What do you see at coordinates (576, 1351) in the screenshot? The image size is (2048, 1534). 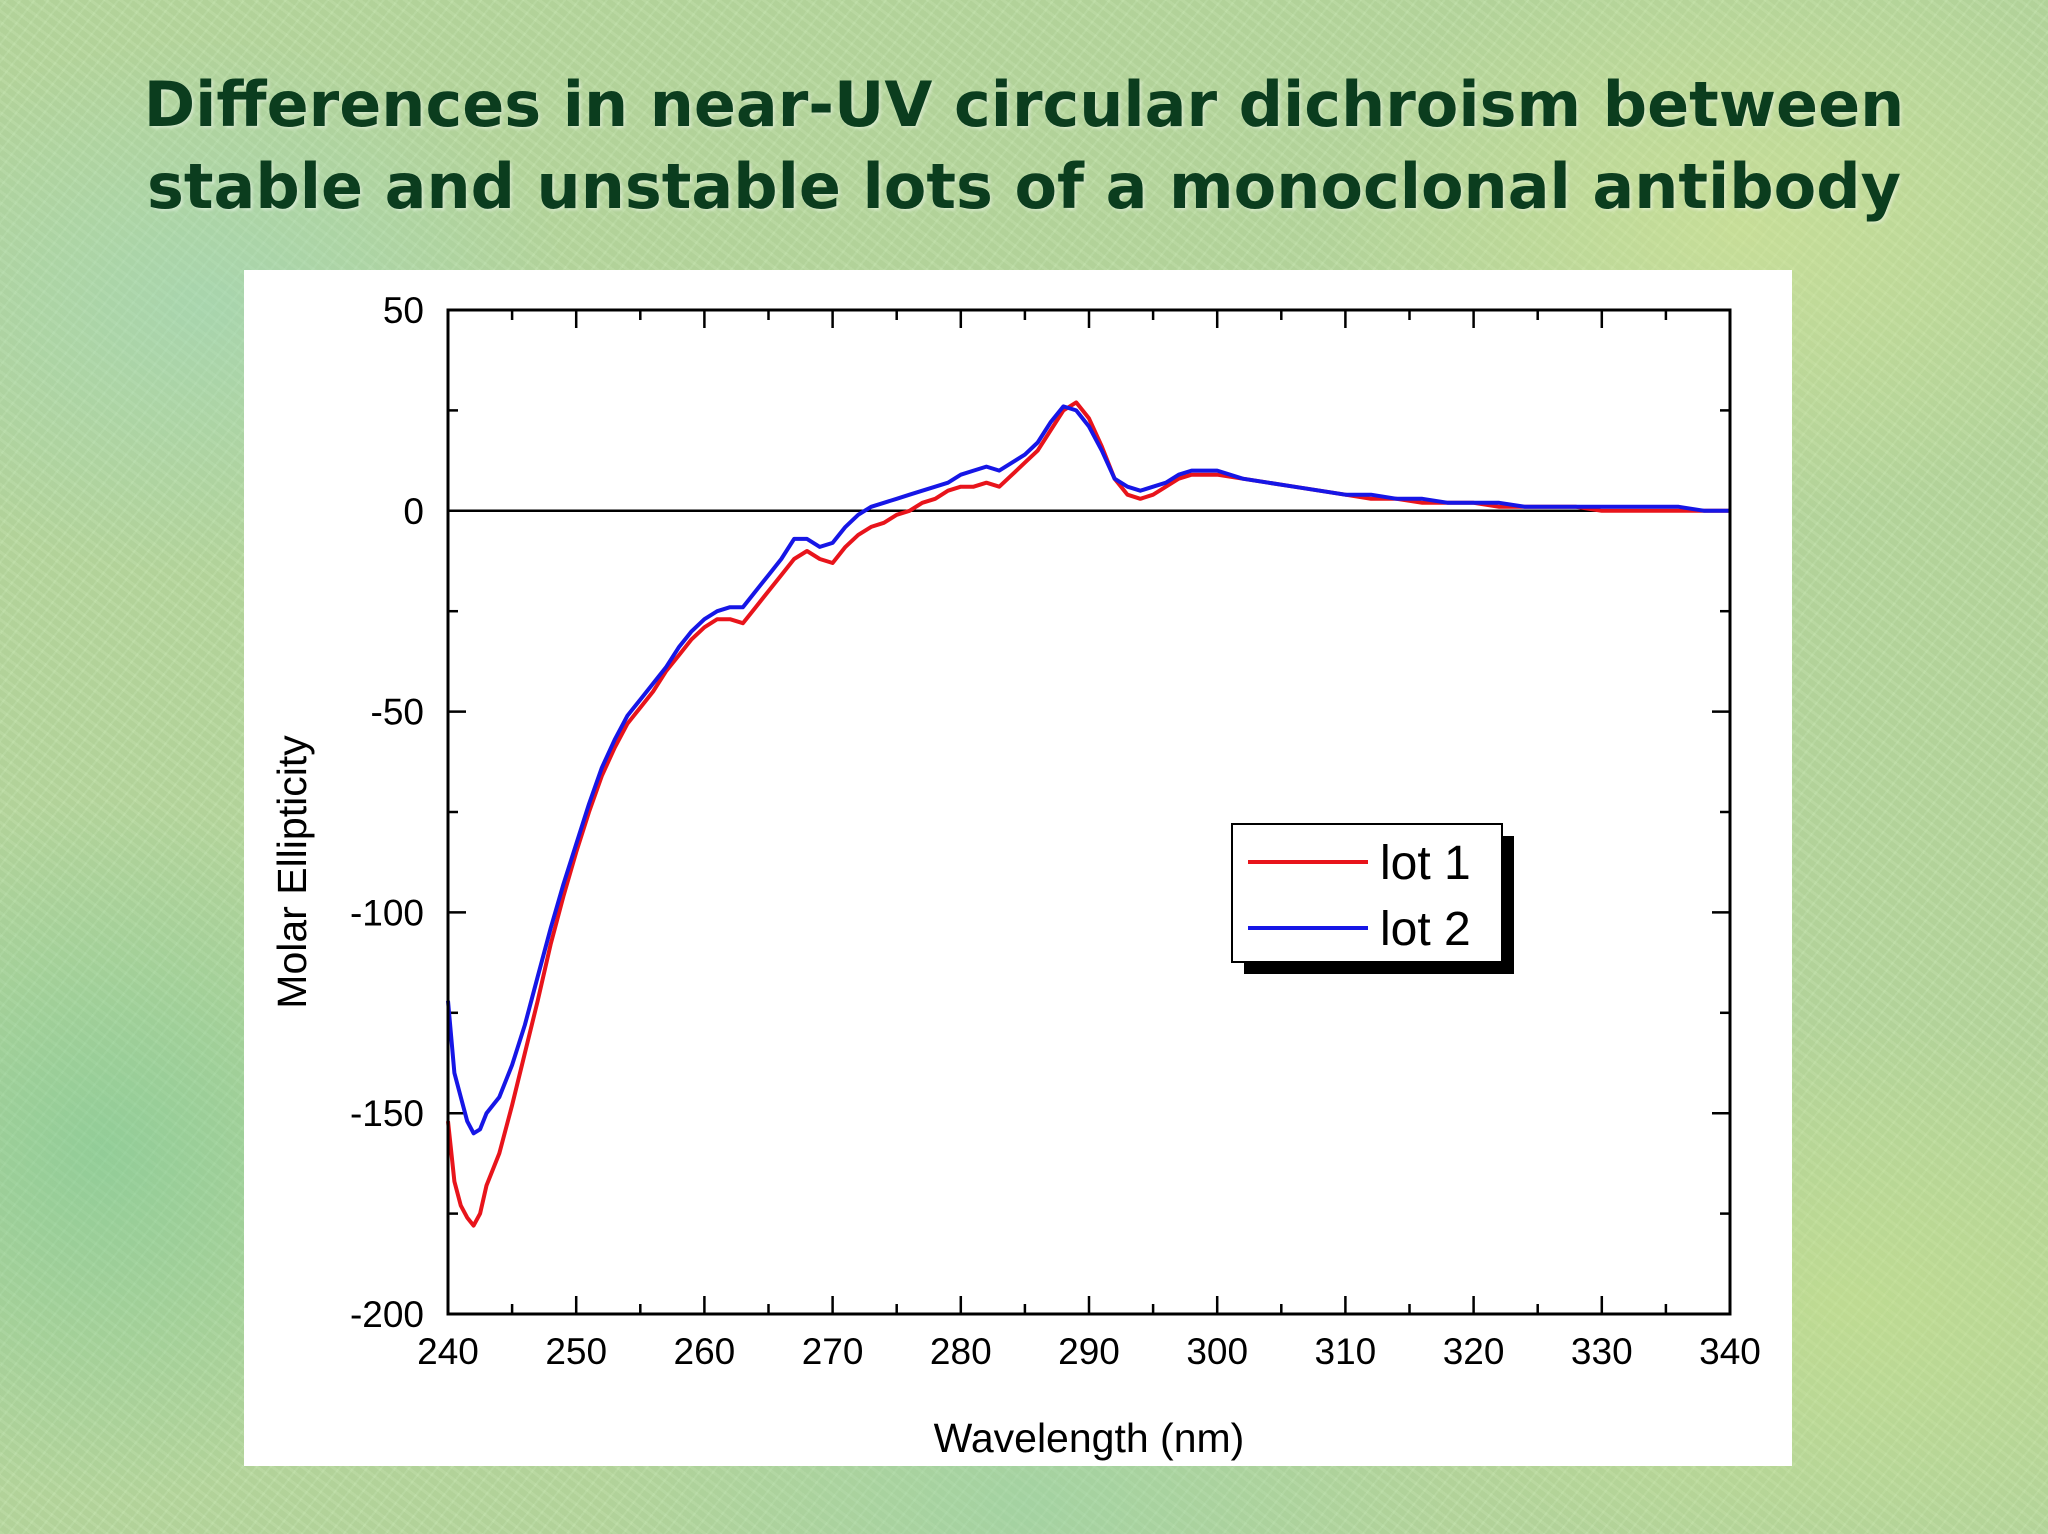 I see `x-tick-label: 250` at bounding box center [576, 1351].